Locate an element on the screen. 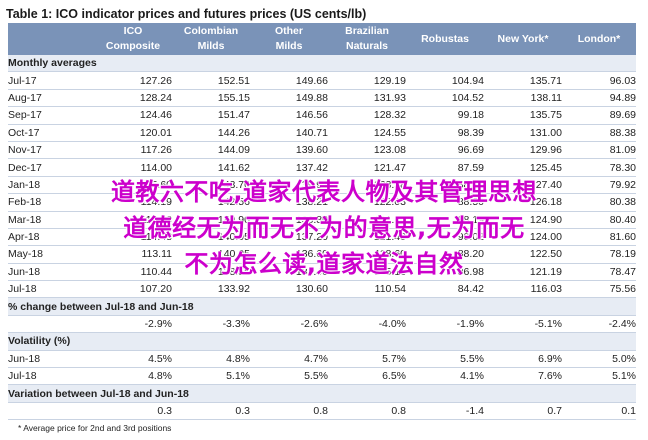 Image resolution: width=648 pixels, height=440 pixels. table-cell: 138.11 is located at coordinates (523, 98).